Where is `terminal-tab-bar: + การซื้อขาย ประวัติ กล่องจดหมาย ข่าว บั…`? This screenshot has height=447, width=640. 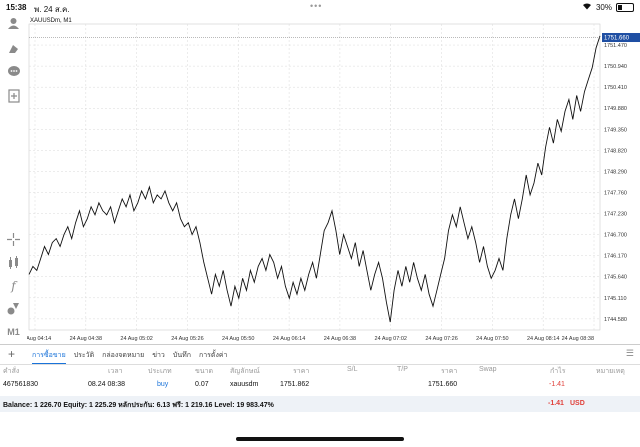 terminal-tab-bar: + การซื้อขาย ประวัติ กล่องจดหมาย ข่าว บั… is located at coordinates (320, 354).